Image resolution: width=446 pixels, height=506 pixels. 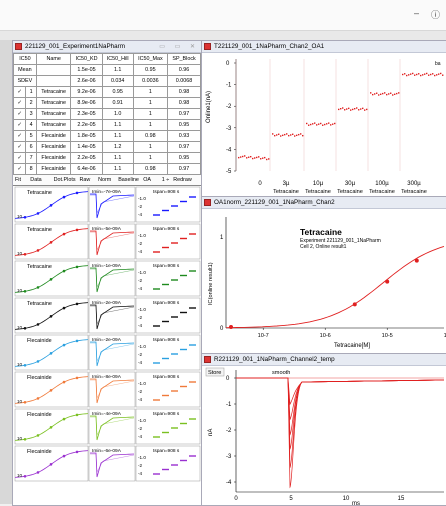 I want to click on row-number: 5, so click(x=31, y=136).